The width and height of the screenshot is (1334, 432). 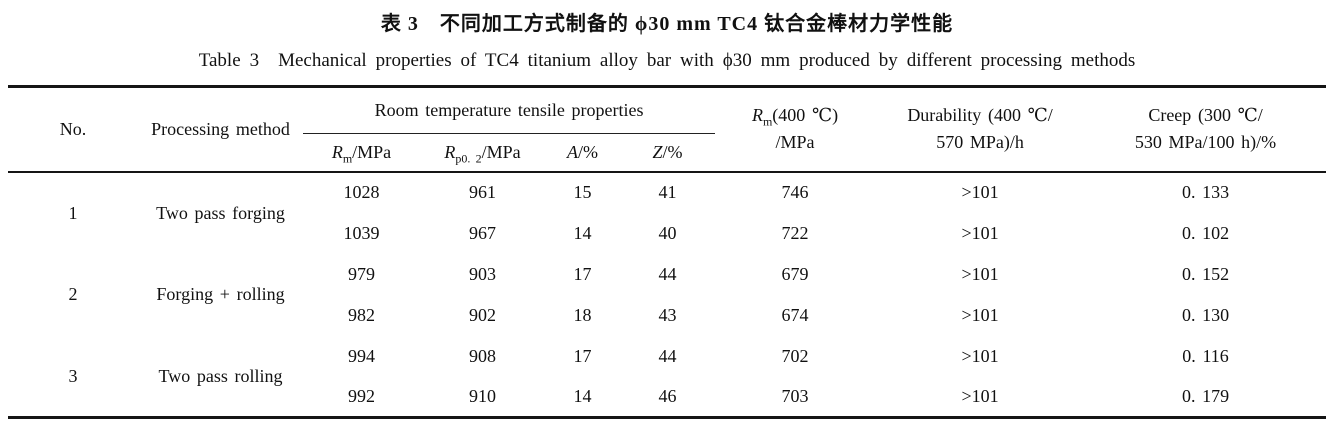 I want to click on cell-rp02: 910, so click(x=482, y=396).